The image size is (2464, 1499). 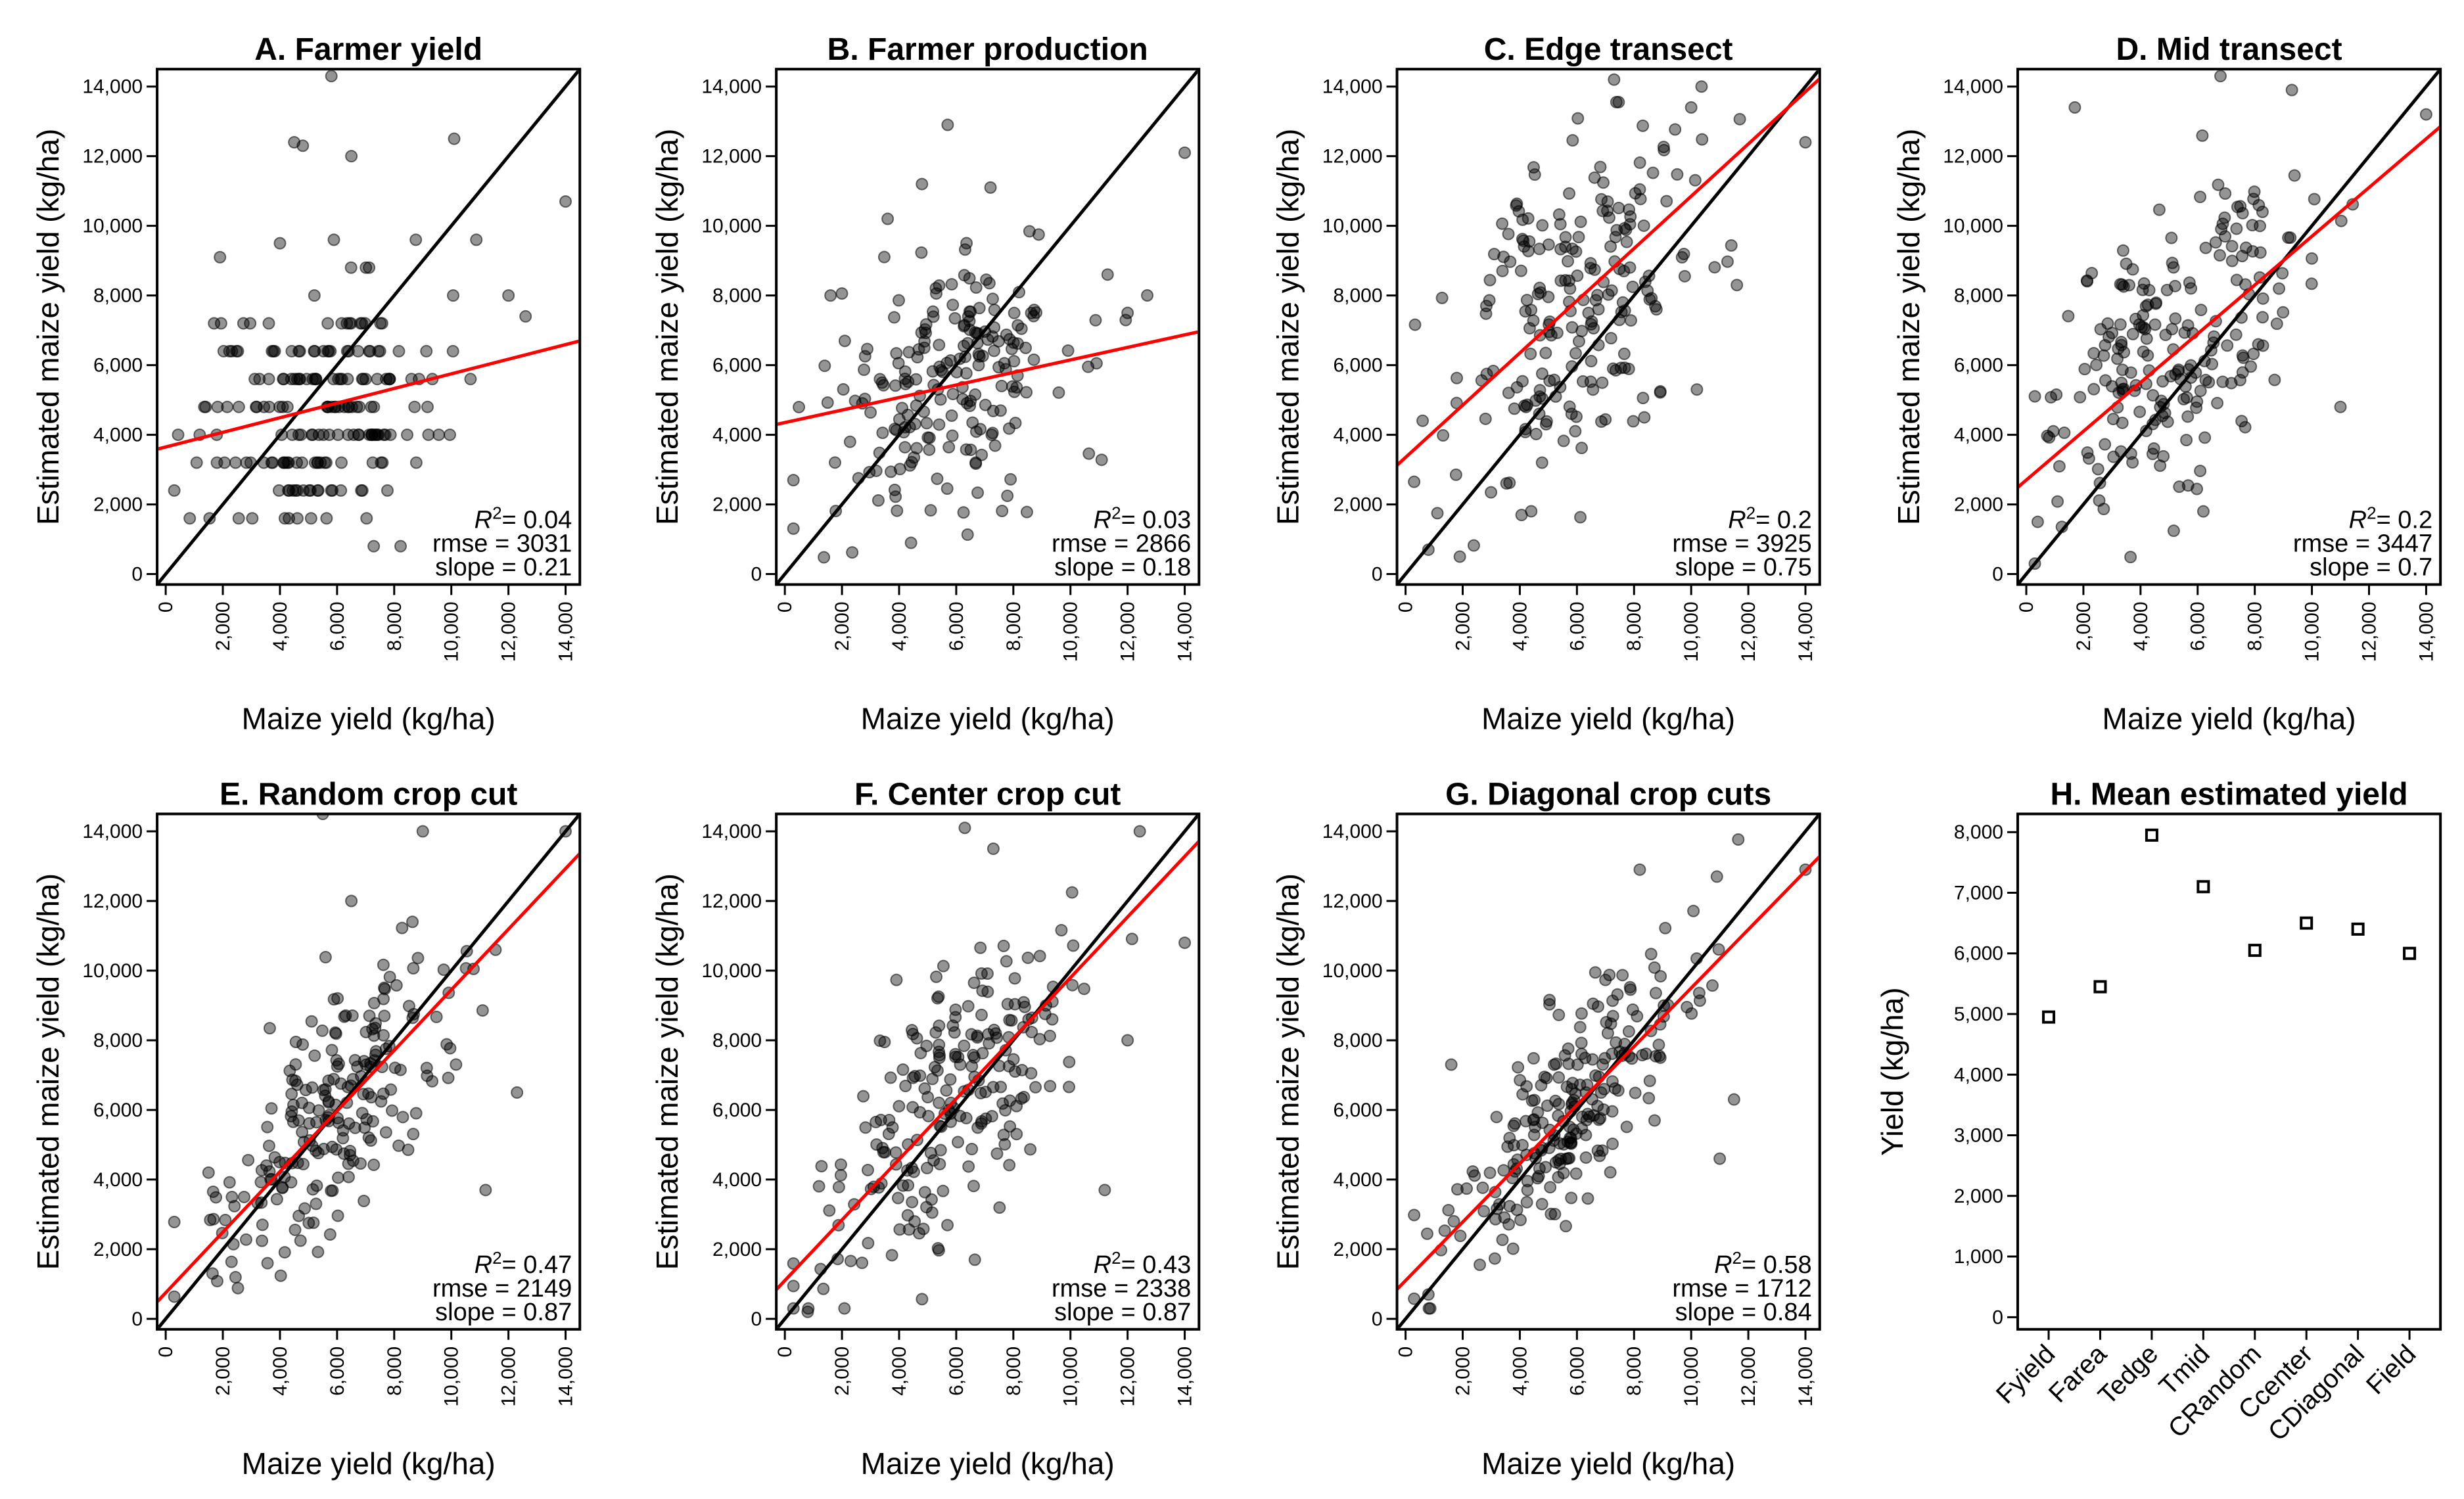 I want to click on y-tick-label: 4,000, so click(x=1357, y=435).